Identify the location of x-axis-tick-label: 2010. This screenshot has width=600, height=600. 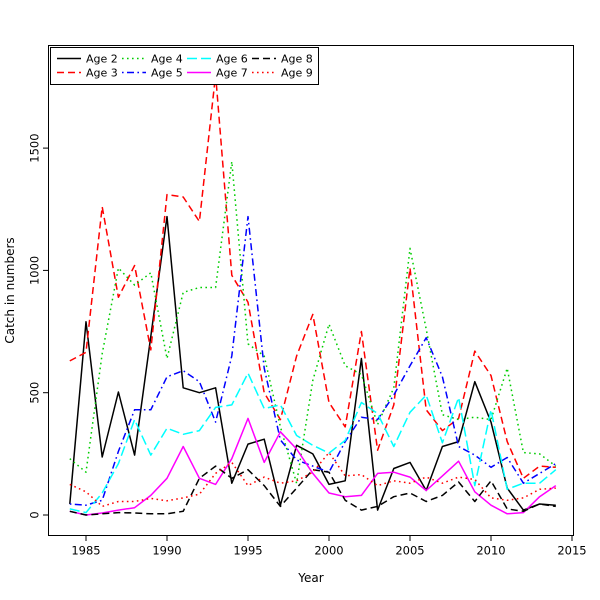
(490, 551).